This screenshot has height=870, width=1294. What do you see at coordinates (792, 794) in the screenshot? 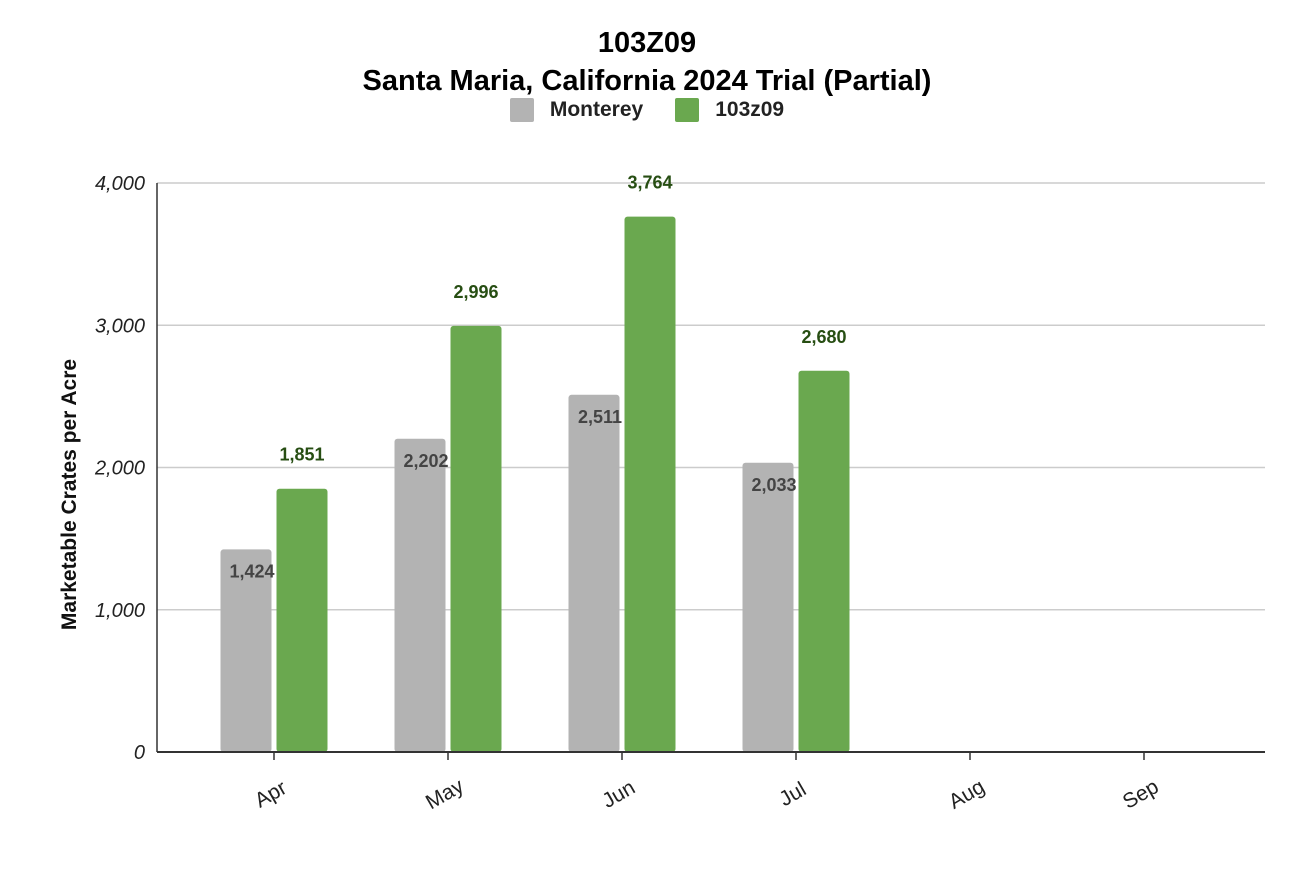
I see `x-tick-label: Jul` at bounding box center [792, 794].